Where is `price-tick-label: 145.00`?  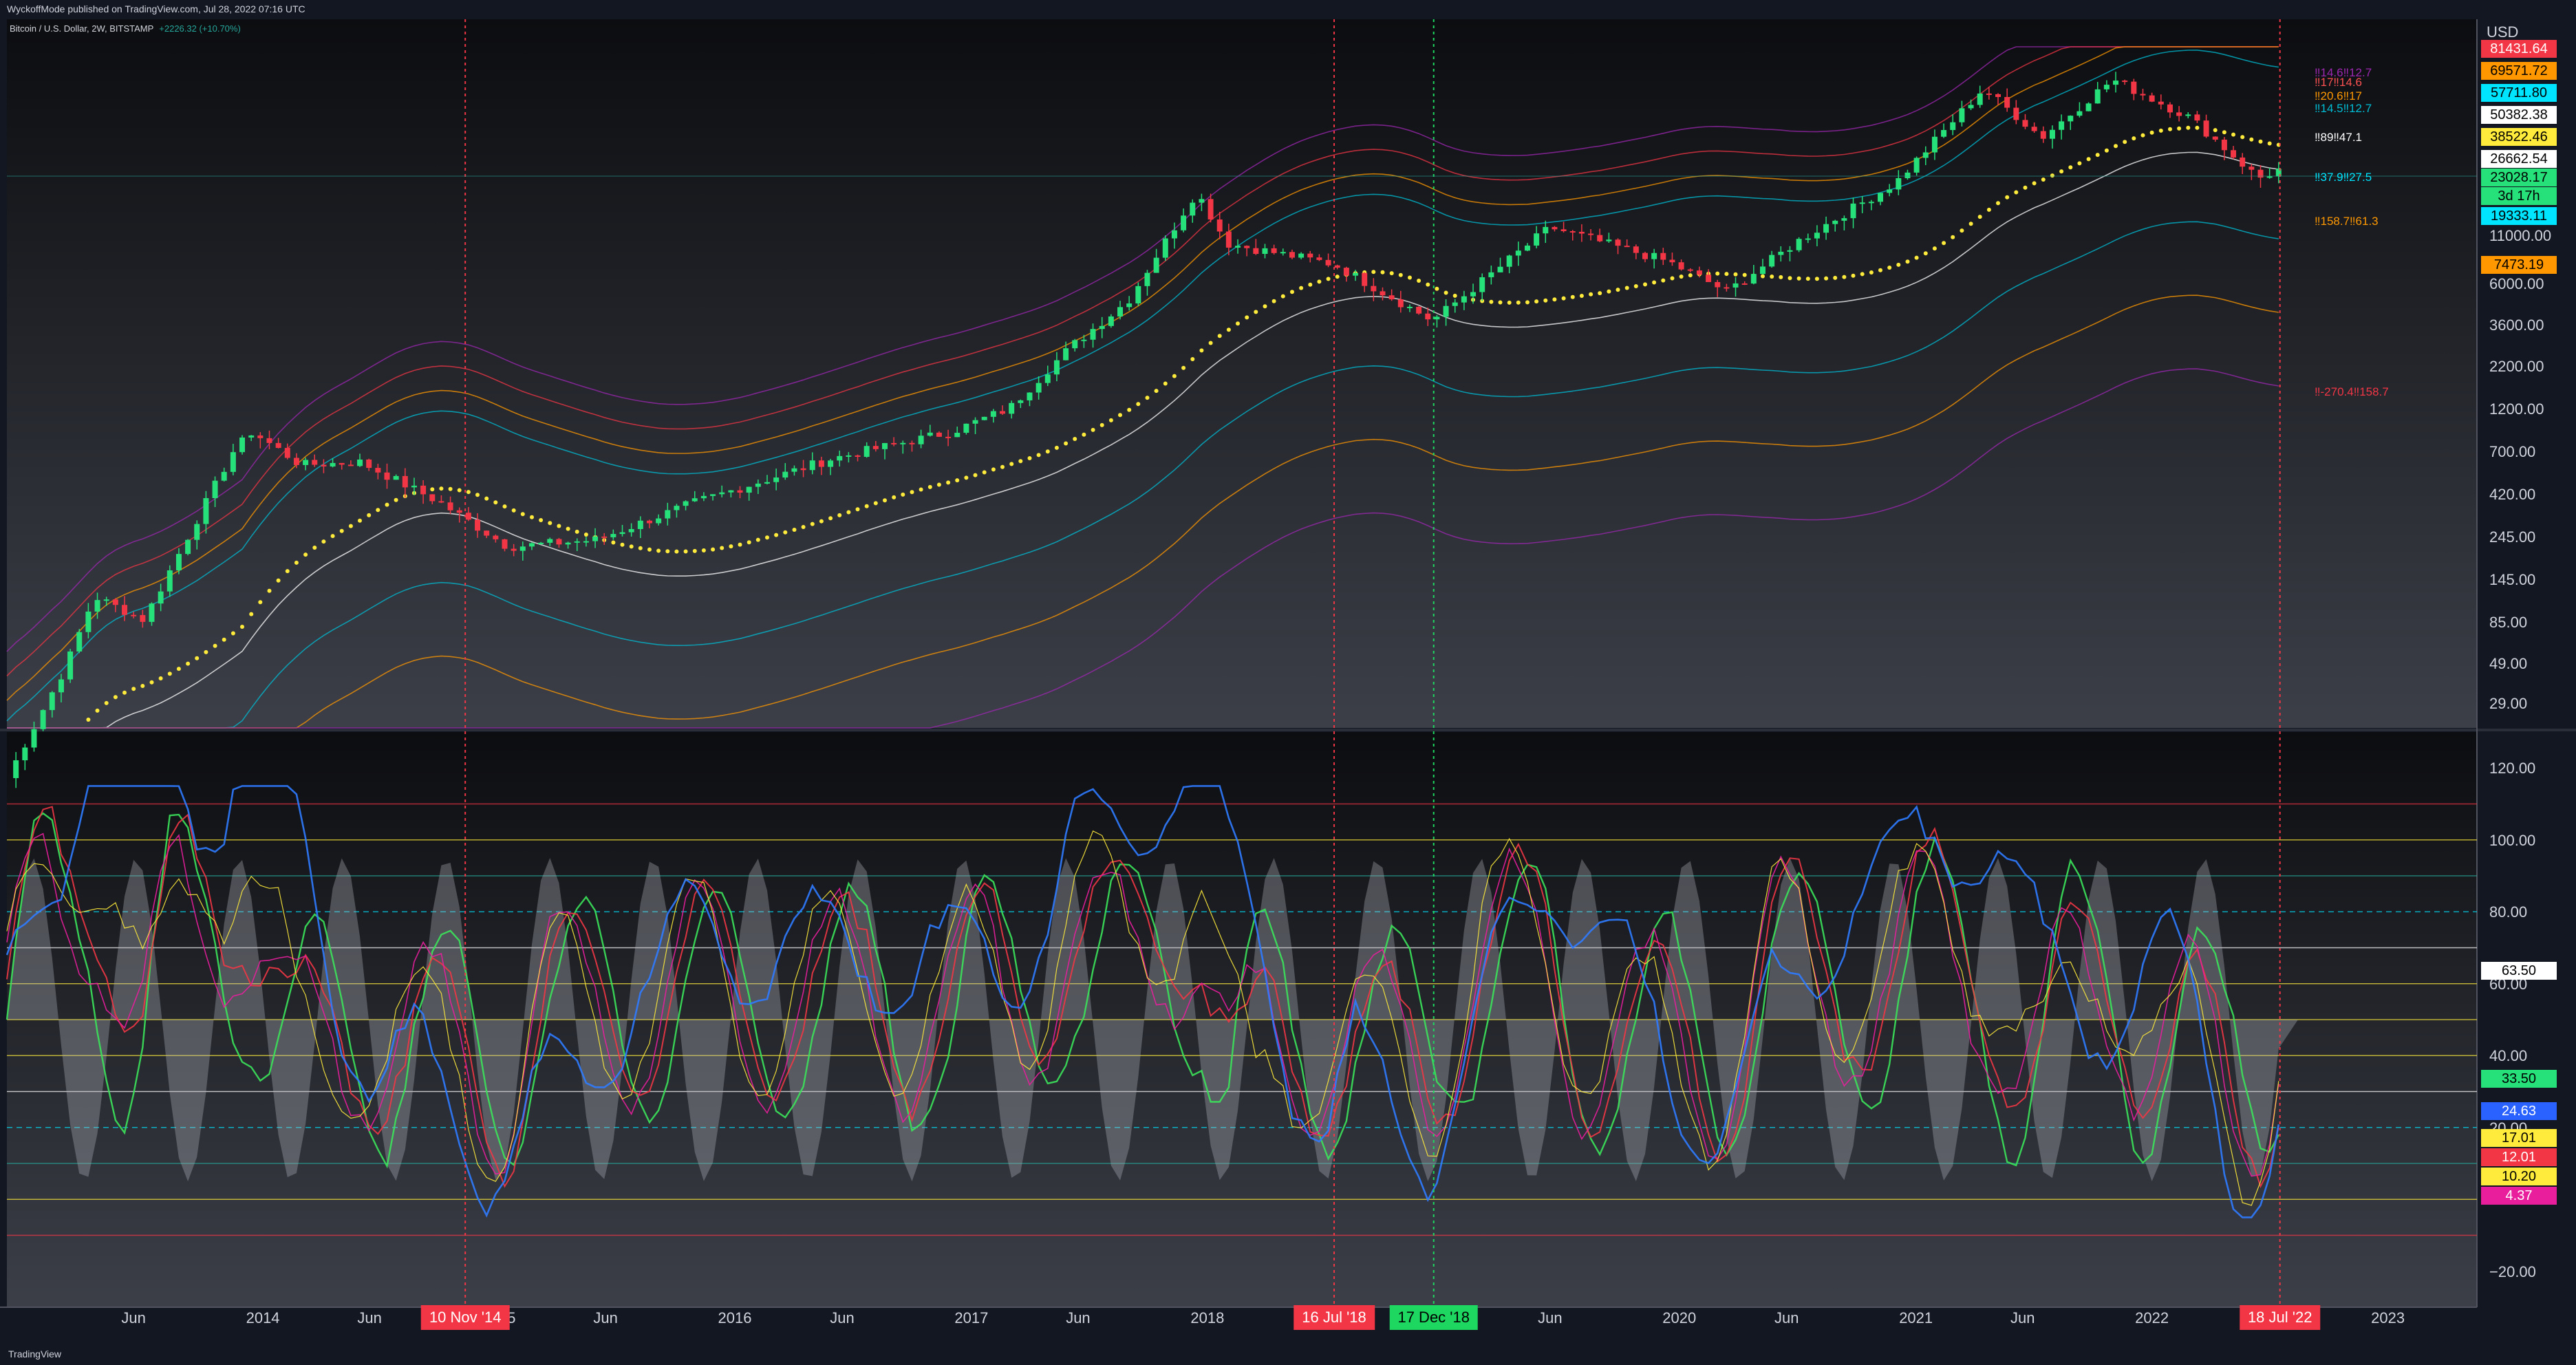 price-tick-label: 145.00 is located at coordinates (2512, 579).